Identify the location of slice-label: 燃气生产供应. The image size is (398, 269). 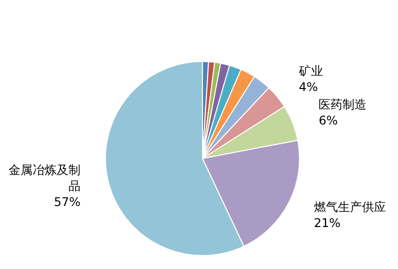
(350, 207).